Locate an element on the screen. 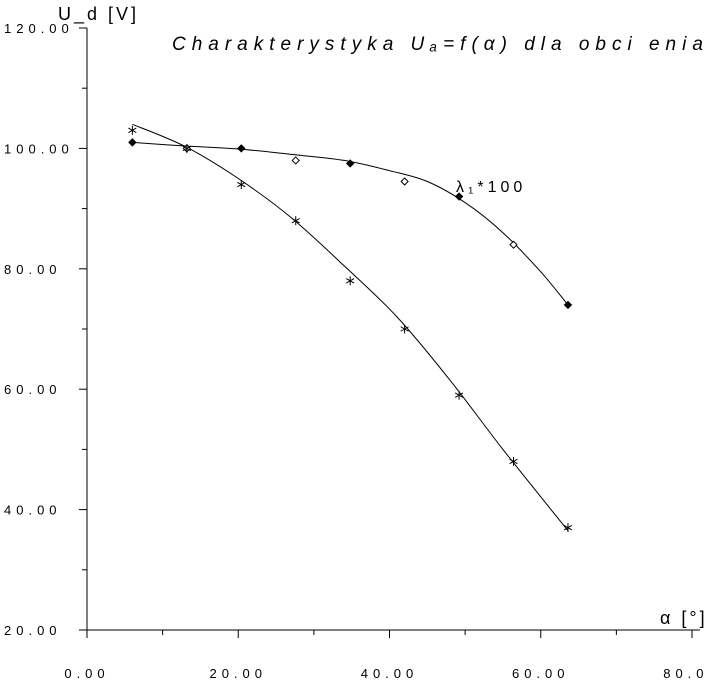 Image resolution: width=708 pixels, height=685 pixels. x-axis-ticks: 0.00 20.00 40.00 60.00 80.00 is located at coordinates (386, 655).